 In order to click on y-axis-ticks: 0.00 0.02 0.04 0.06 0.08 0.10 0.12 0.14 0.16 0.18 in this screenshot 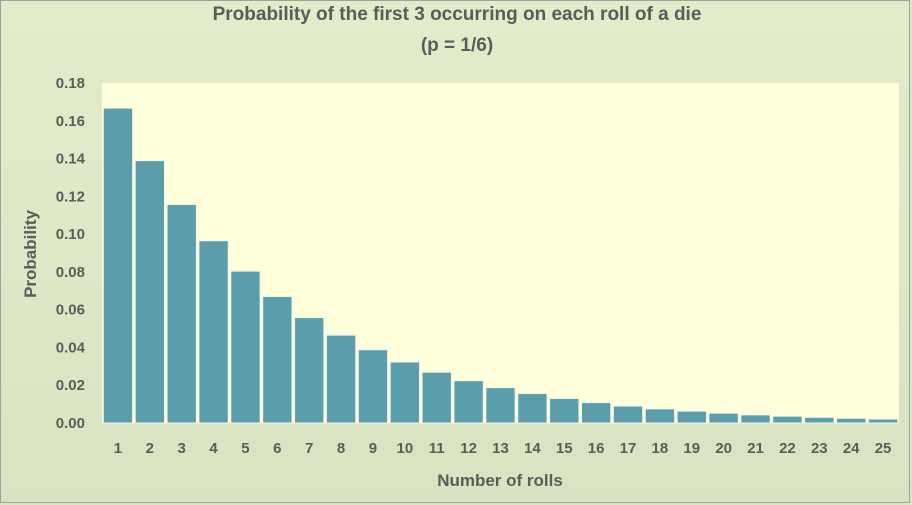, I will do `click(71, 253)`.